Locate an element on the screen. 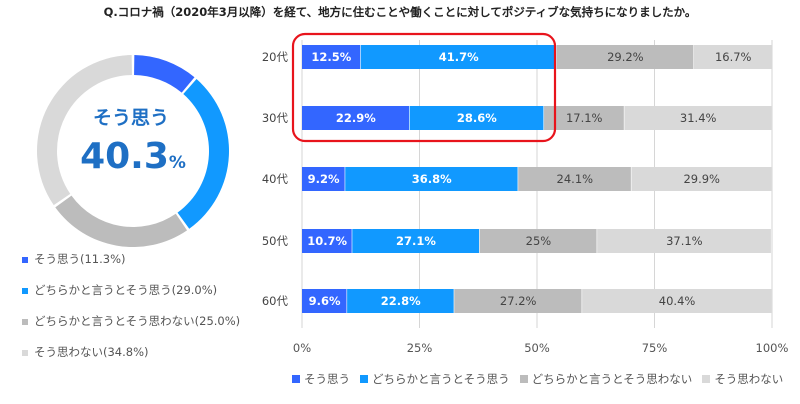  bar-value-label: 41.7% is located at coordinates (459, 57).